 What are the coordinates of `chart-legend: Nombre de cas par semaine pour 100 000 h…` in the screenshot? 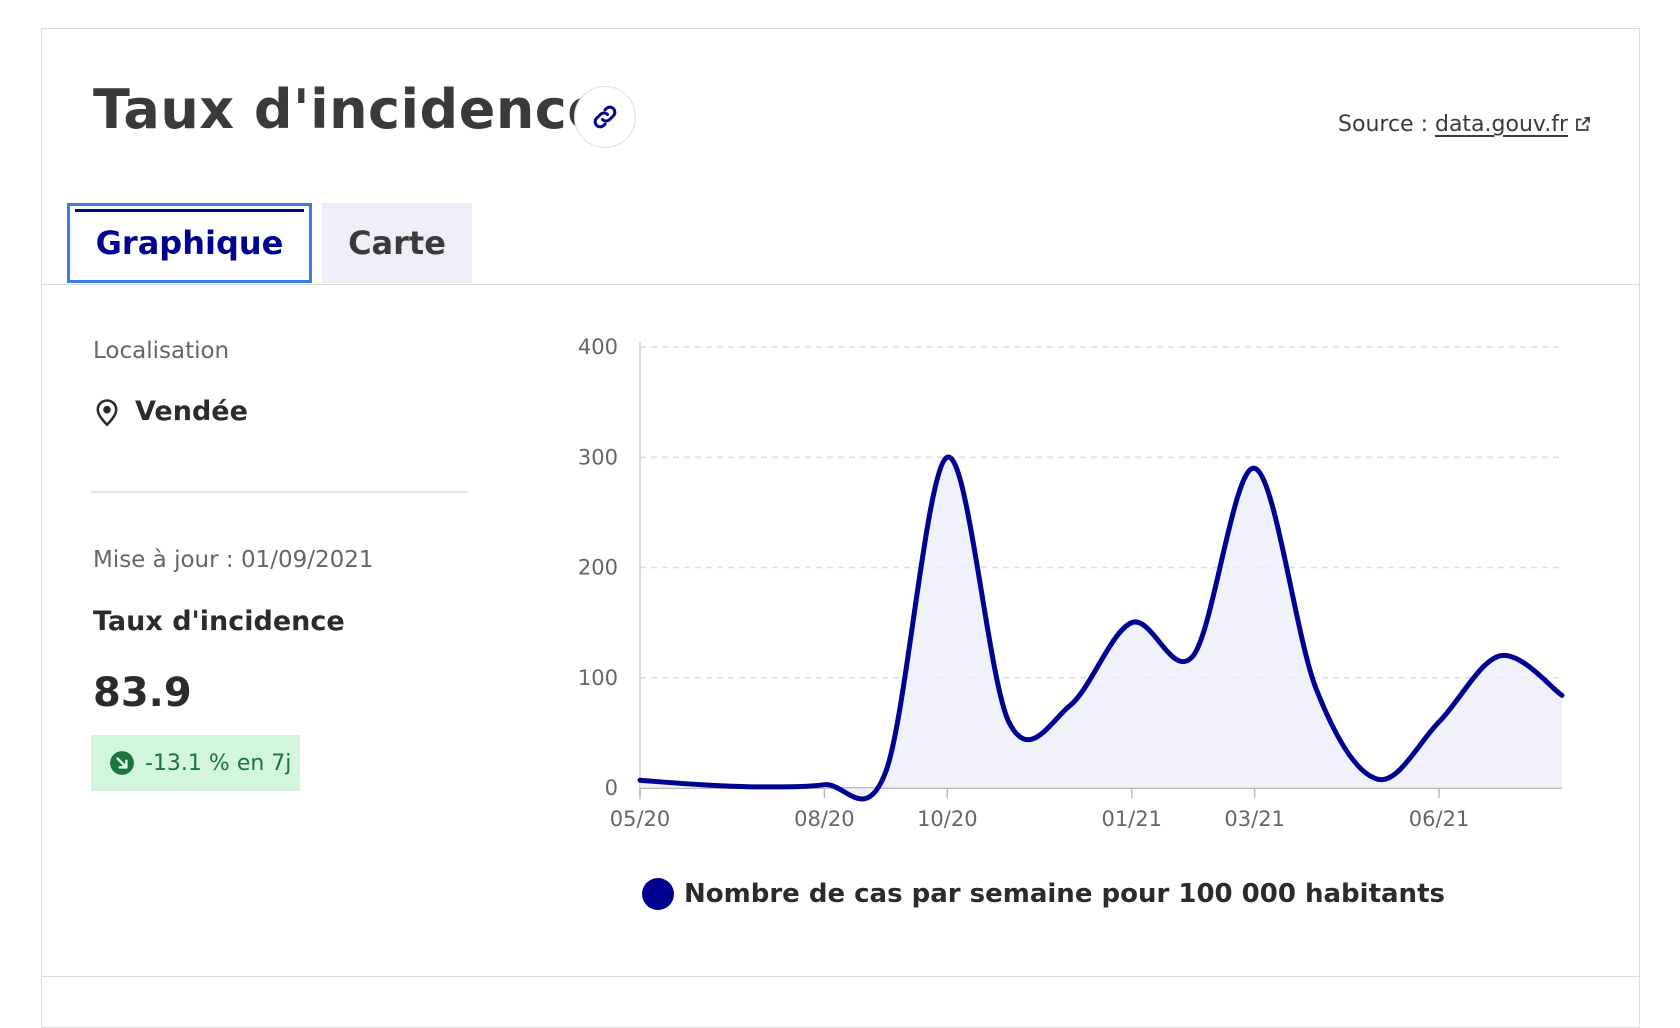 It's located at (1043, 894).